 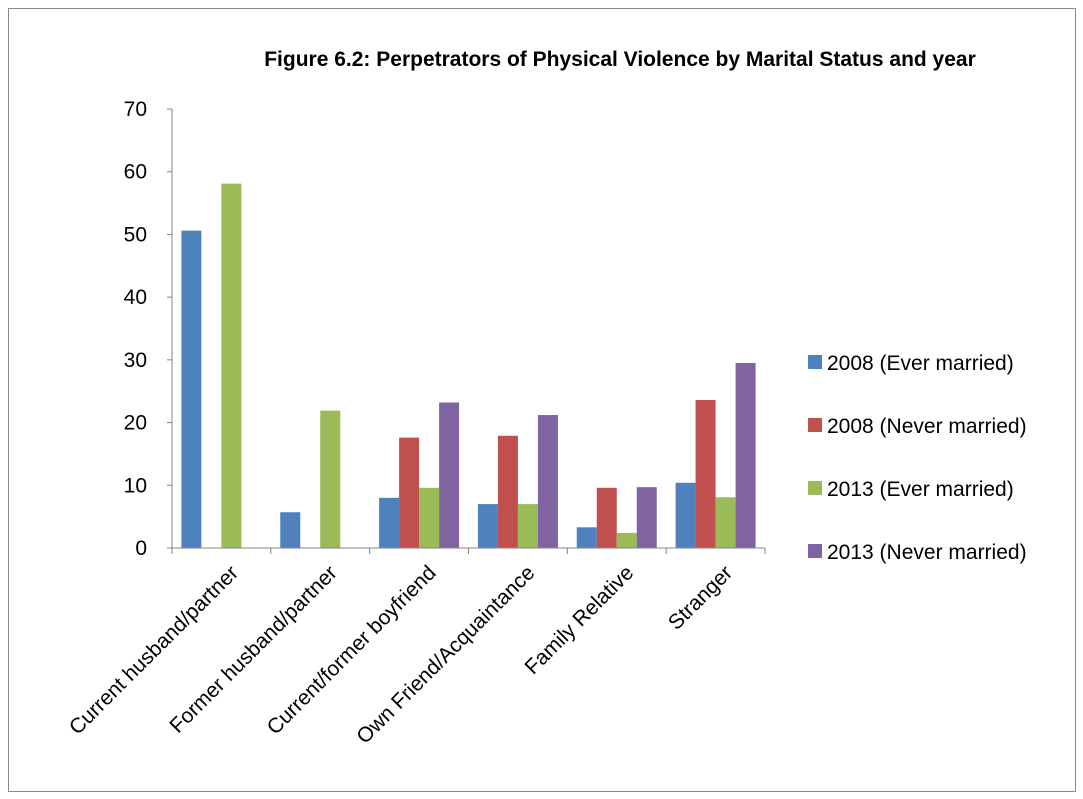 What do you see at coordinates (135, 297) in the screenshot?
I see `y-tick-label: 40` at bounding box center [135, 297].